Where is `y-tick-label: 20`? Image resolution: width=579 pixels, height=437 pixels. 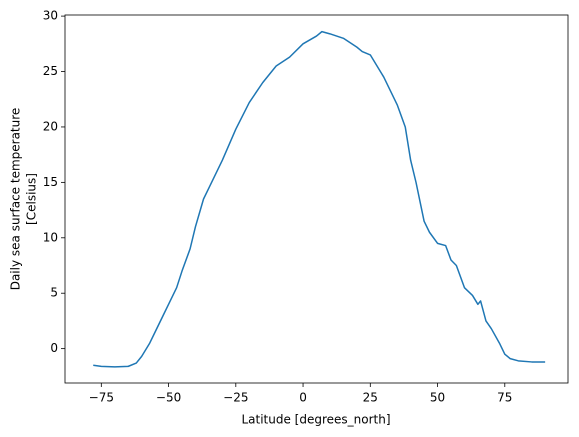
y-tick-label: 20 is located at coordinates (50, 126).